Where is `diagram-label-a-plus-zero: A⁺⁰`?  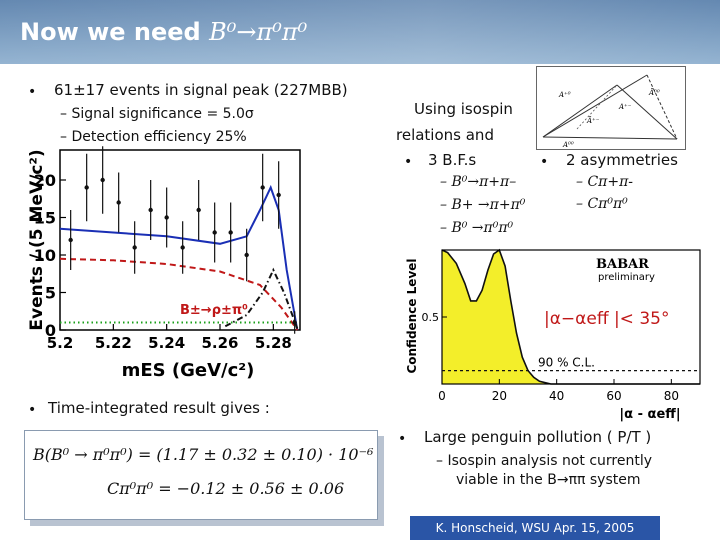
diagram-label-a-plus-zero: A⁺⁰ is located at coordinates (564, 95).